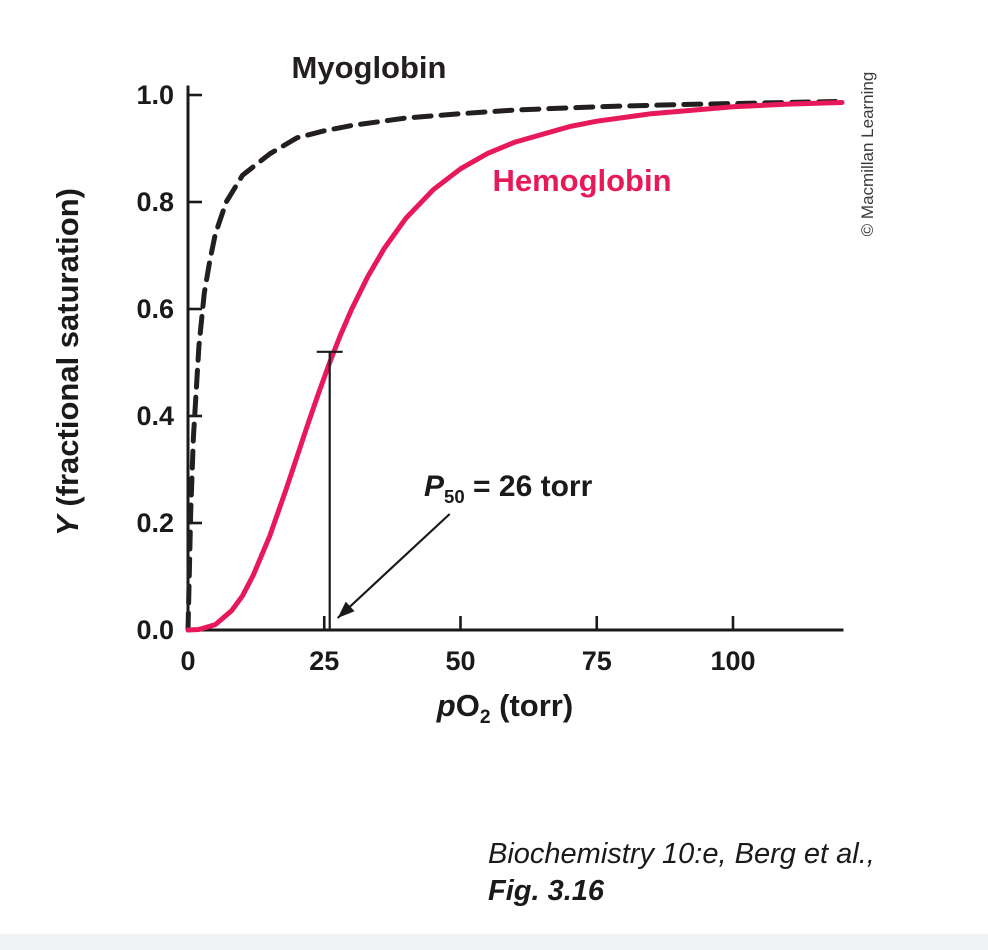  What do you see at coordinates (434, 486) in the screenshot?
I see `p50-symbol: P` at bounding box center [434, 486].